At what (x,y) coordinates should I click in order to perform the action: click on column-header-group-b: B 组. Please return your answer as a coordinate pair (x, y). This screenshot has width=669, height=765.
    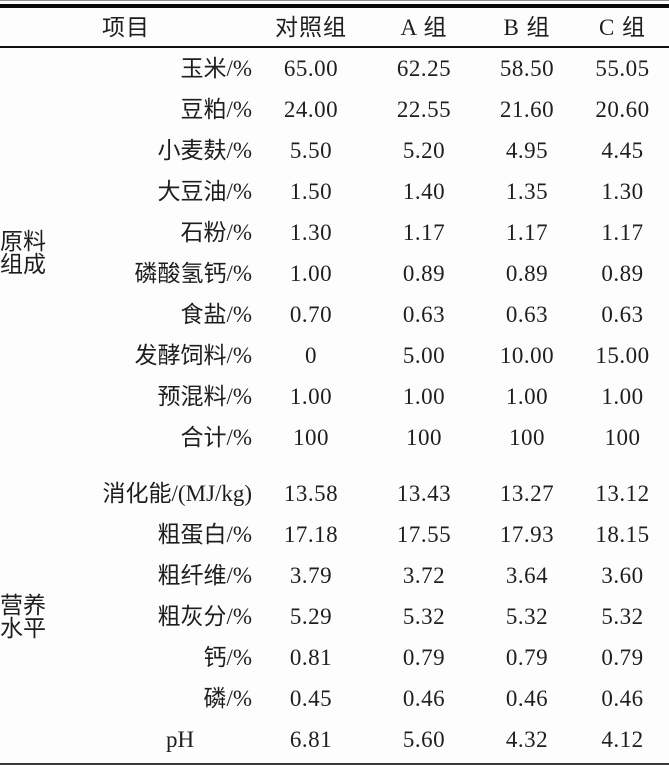
    Looking at the image, I should click on (527, 28).